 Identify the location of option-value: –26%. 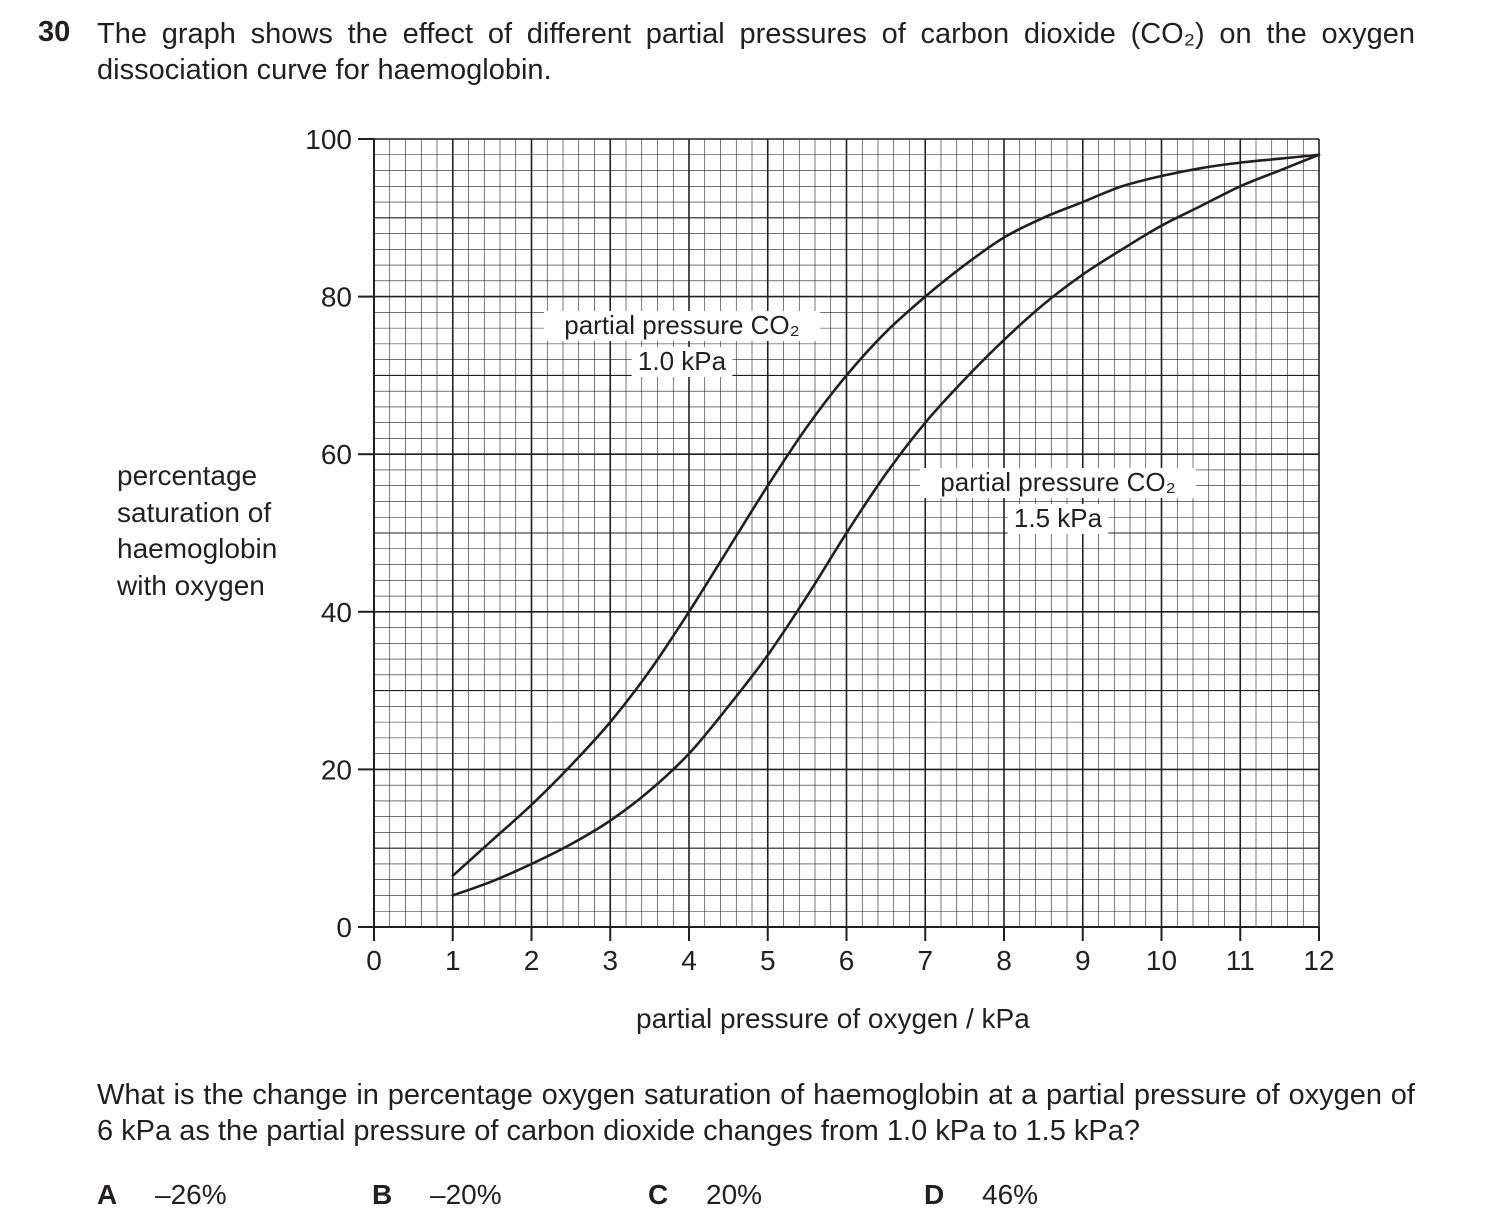
(191, 1194).